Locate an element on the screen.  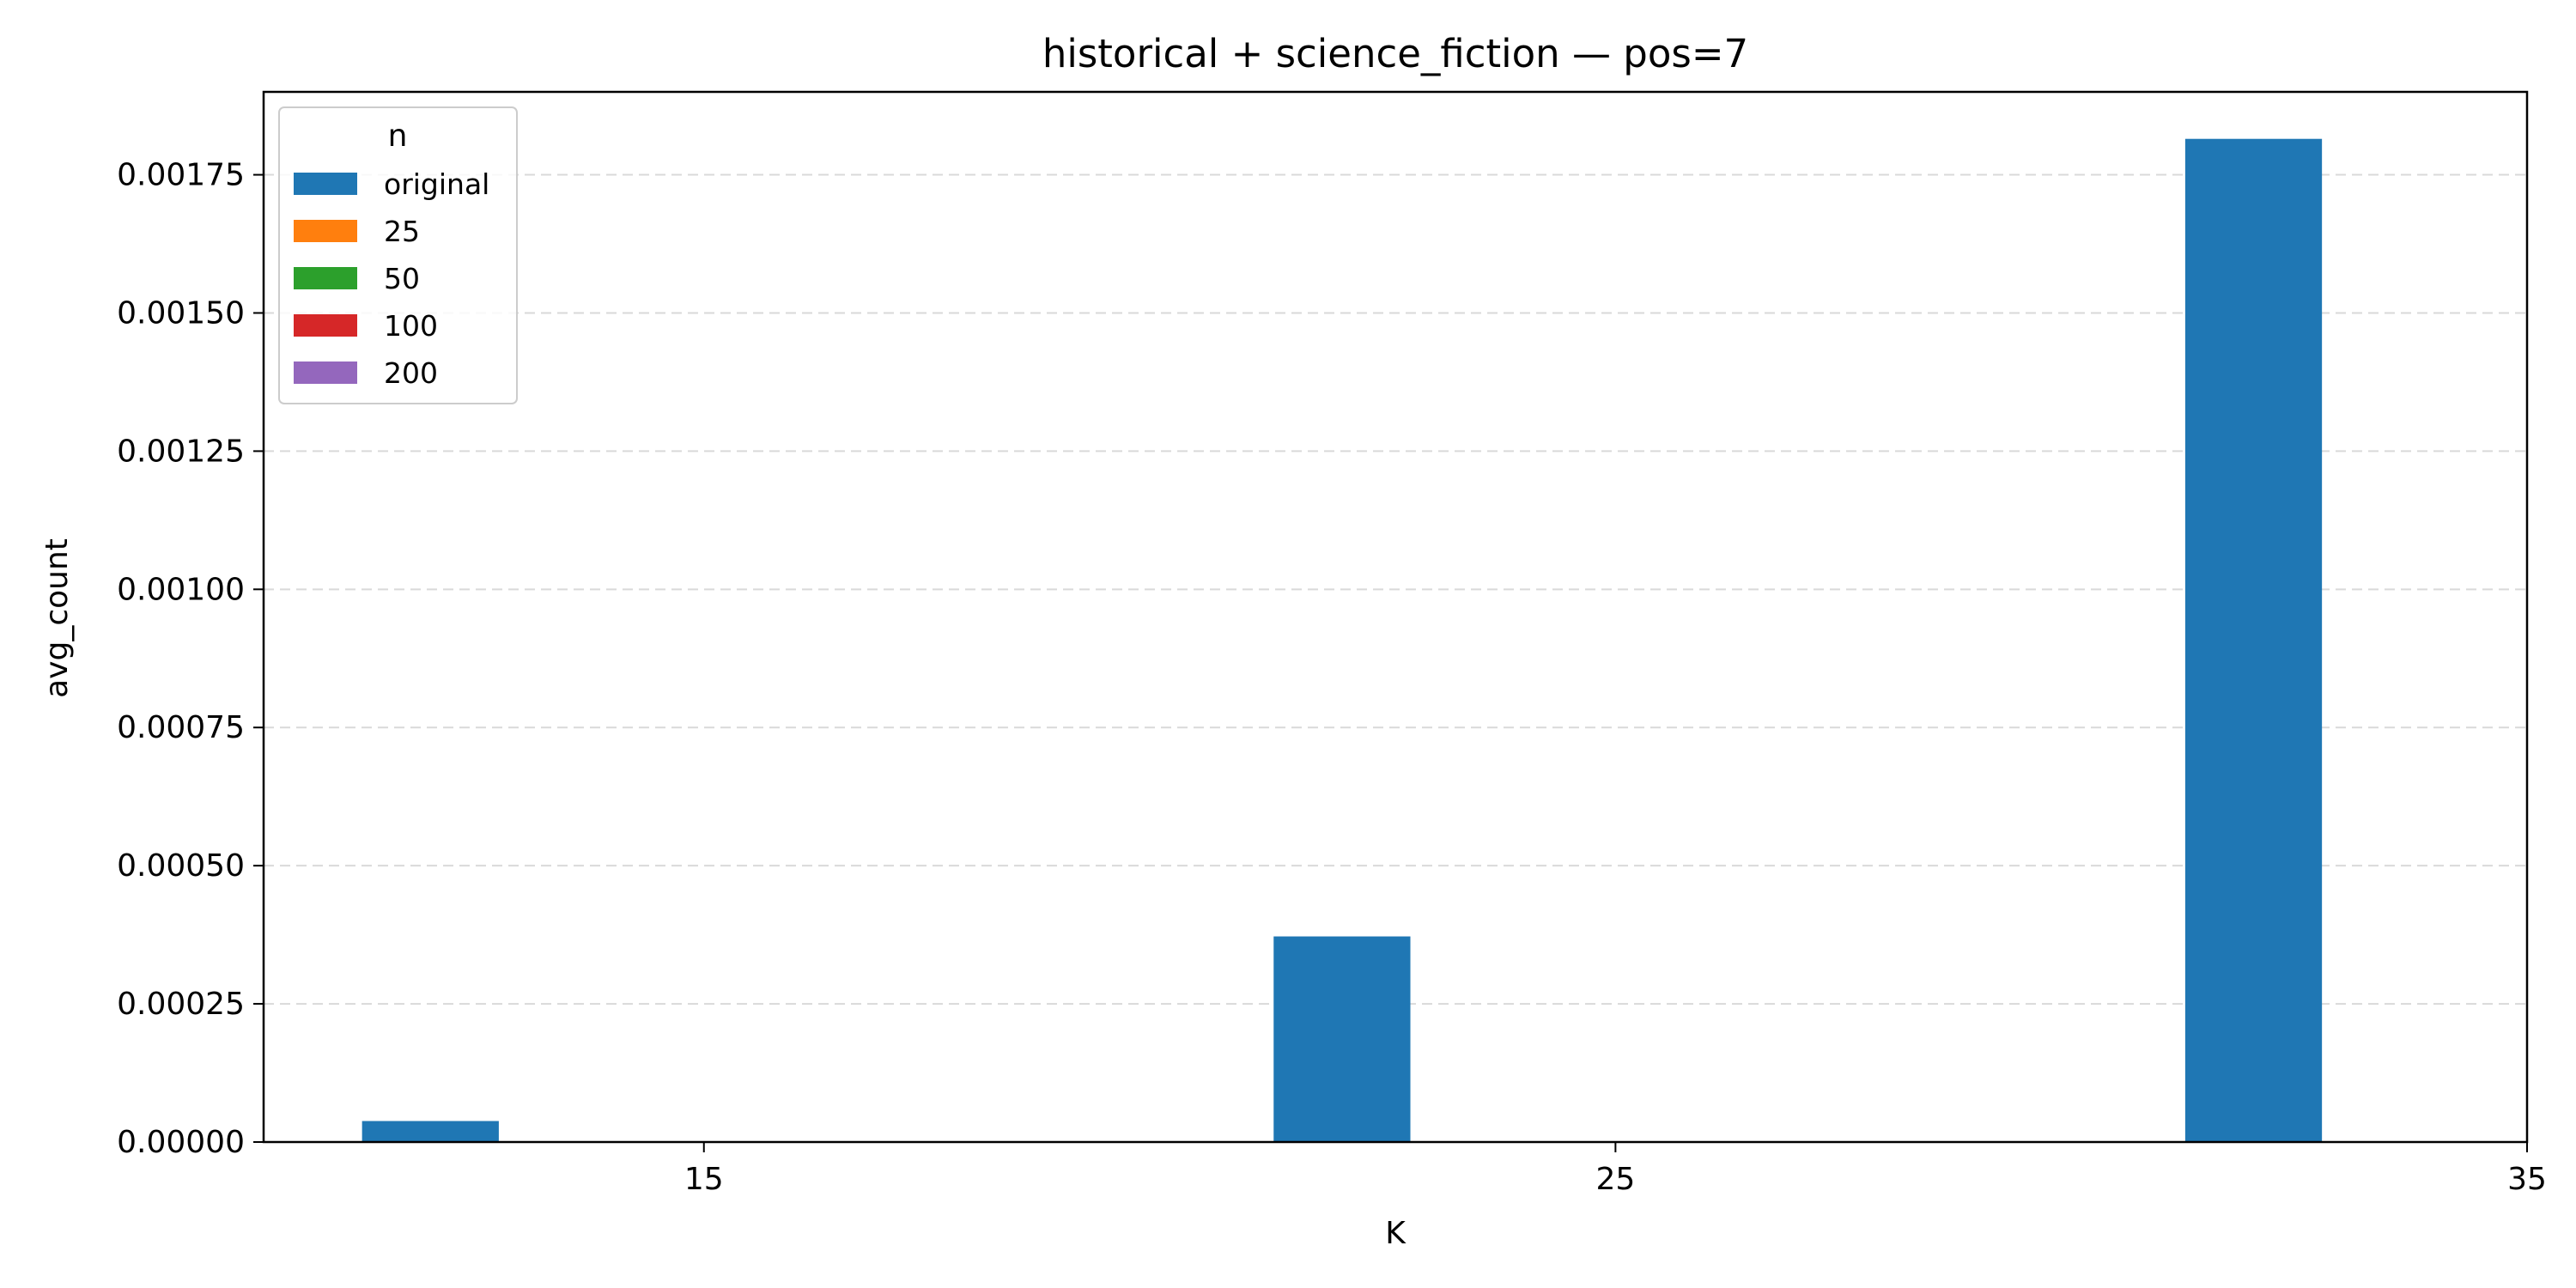
y-tick-label: 0.00100 is located at coordinates (181, 589).